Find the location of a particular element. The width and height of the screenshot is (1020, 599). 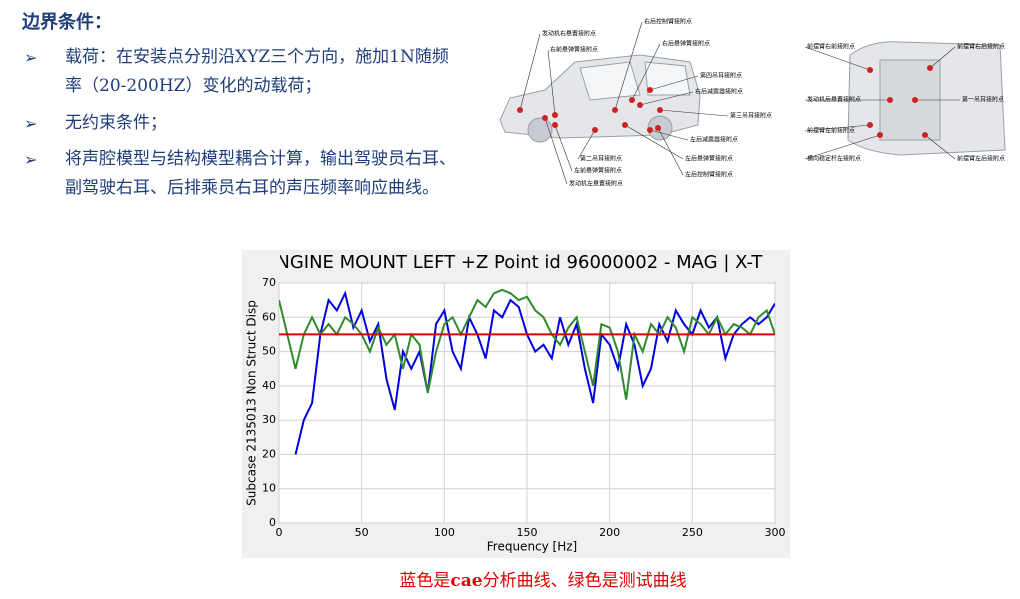

car-side-view is located at coordinates (600, 98).